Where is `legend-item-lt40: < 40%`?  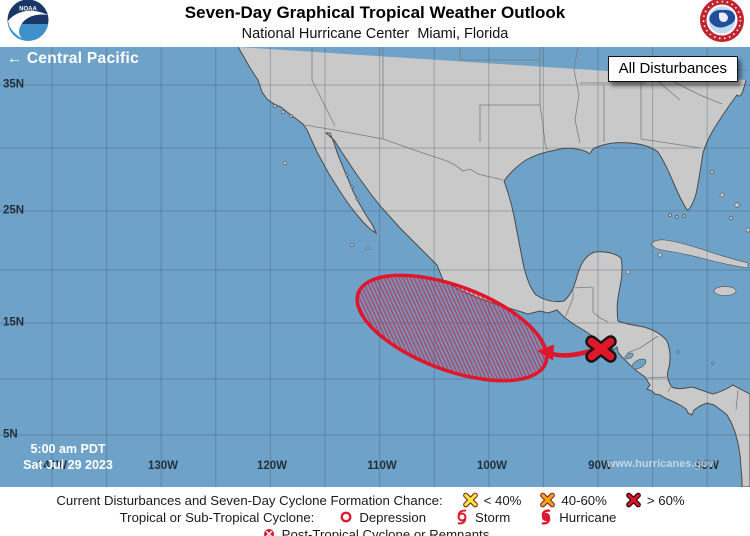
legend-item-lt40: < 40% is located at coordinates (492, 500).